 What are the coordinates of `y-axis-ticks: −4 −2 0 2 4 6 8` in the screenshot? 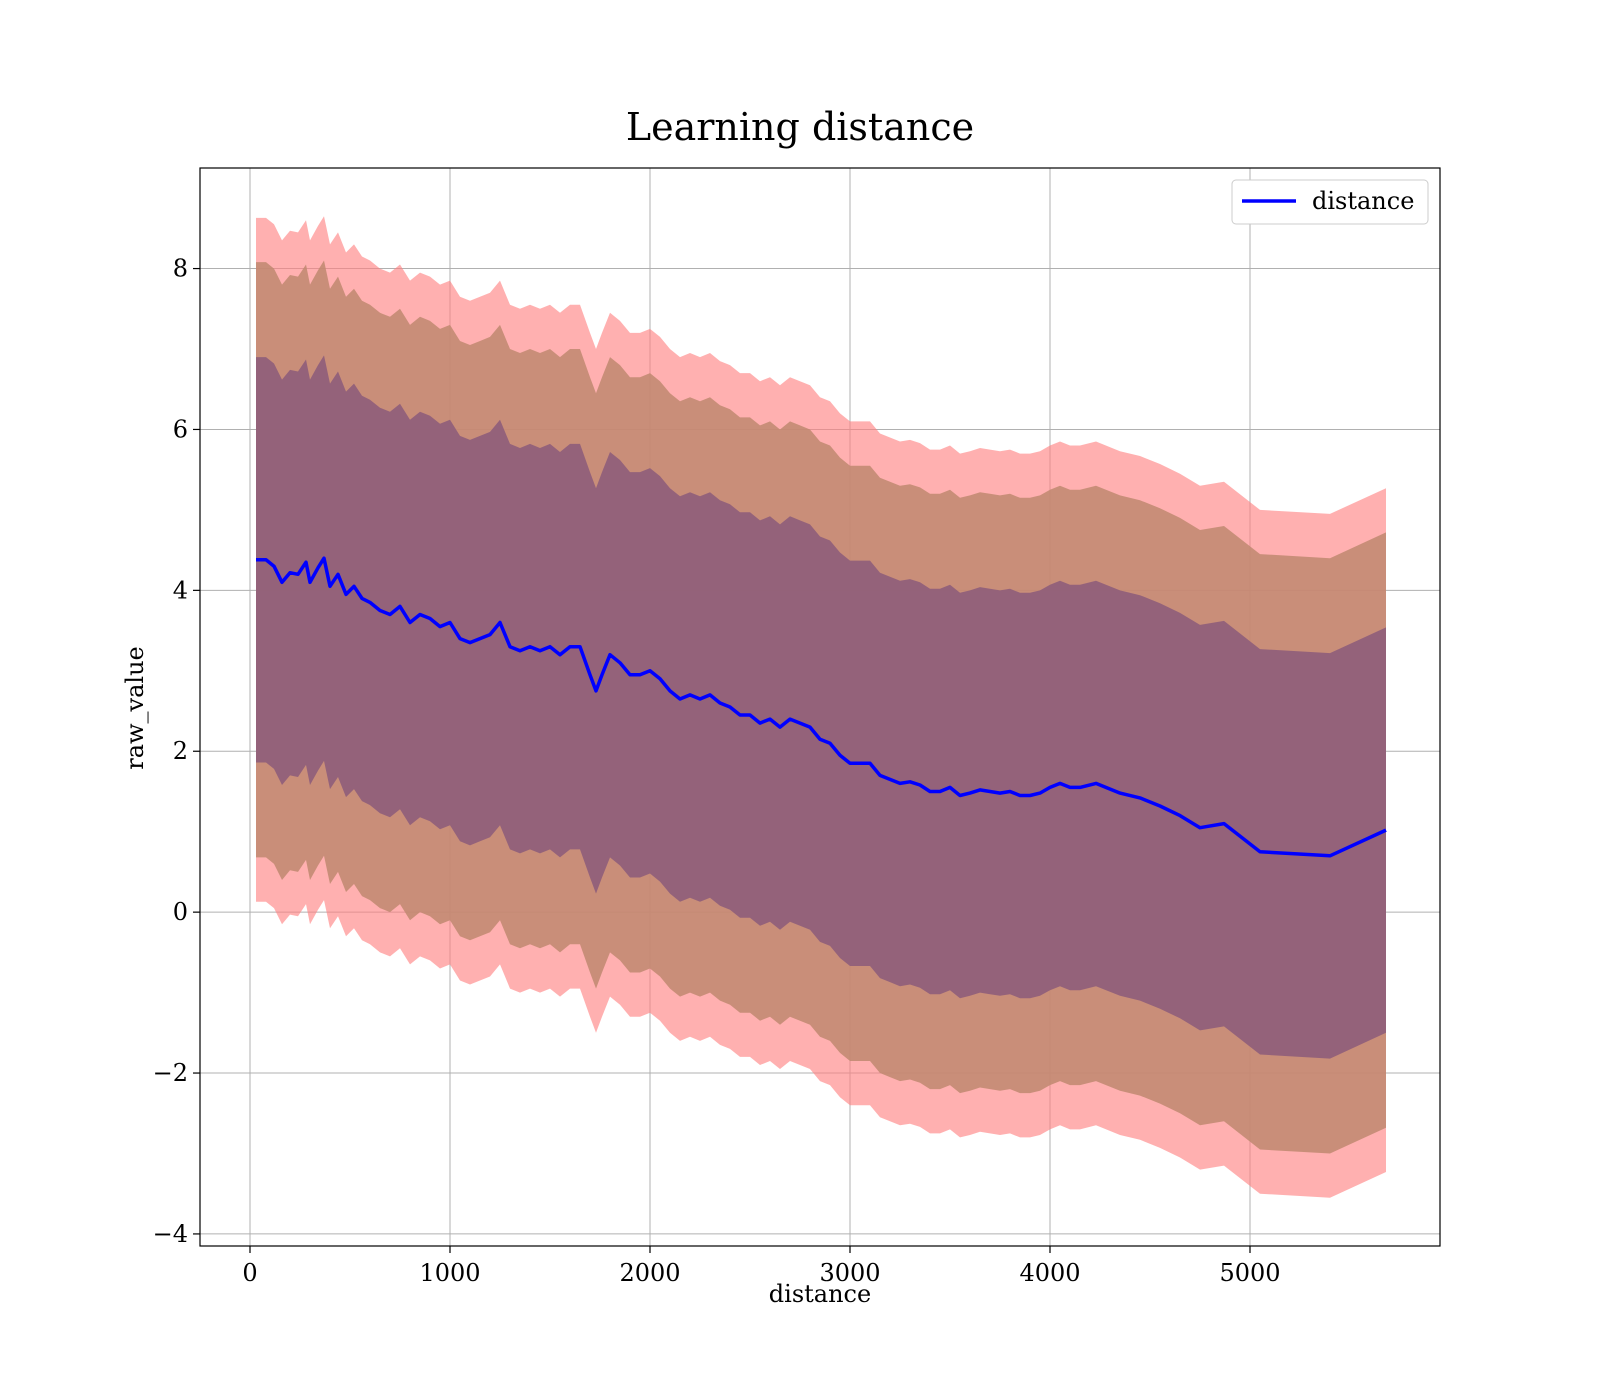 It's located at (176, 751).